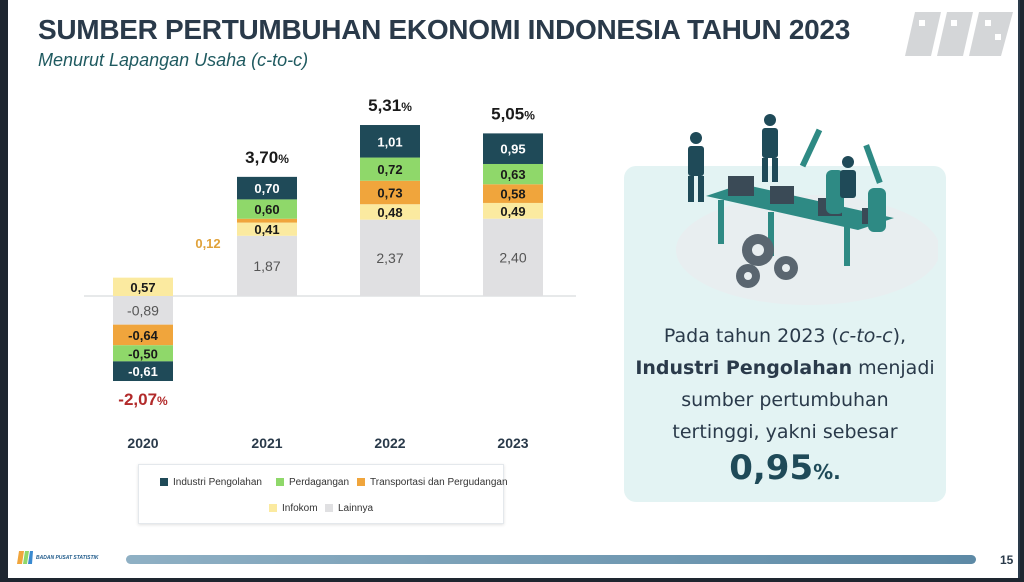 The width and height of the screenshot is (1024, 582). I want to click on callout-line1-italic: c-to-c, so click(865, 336).